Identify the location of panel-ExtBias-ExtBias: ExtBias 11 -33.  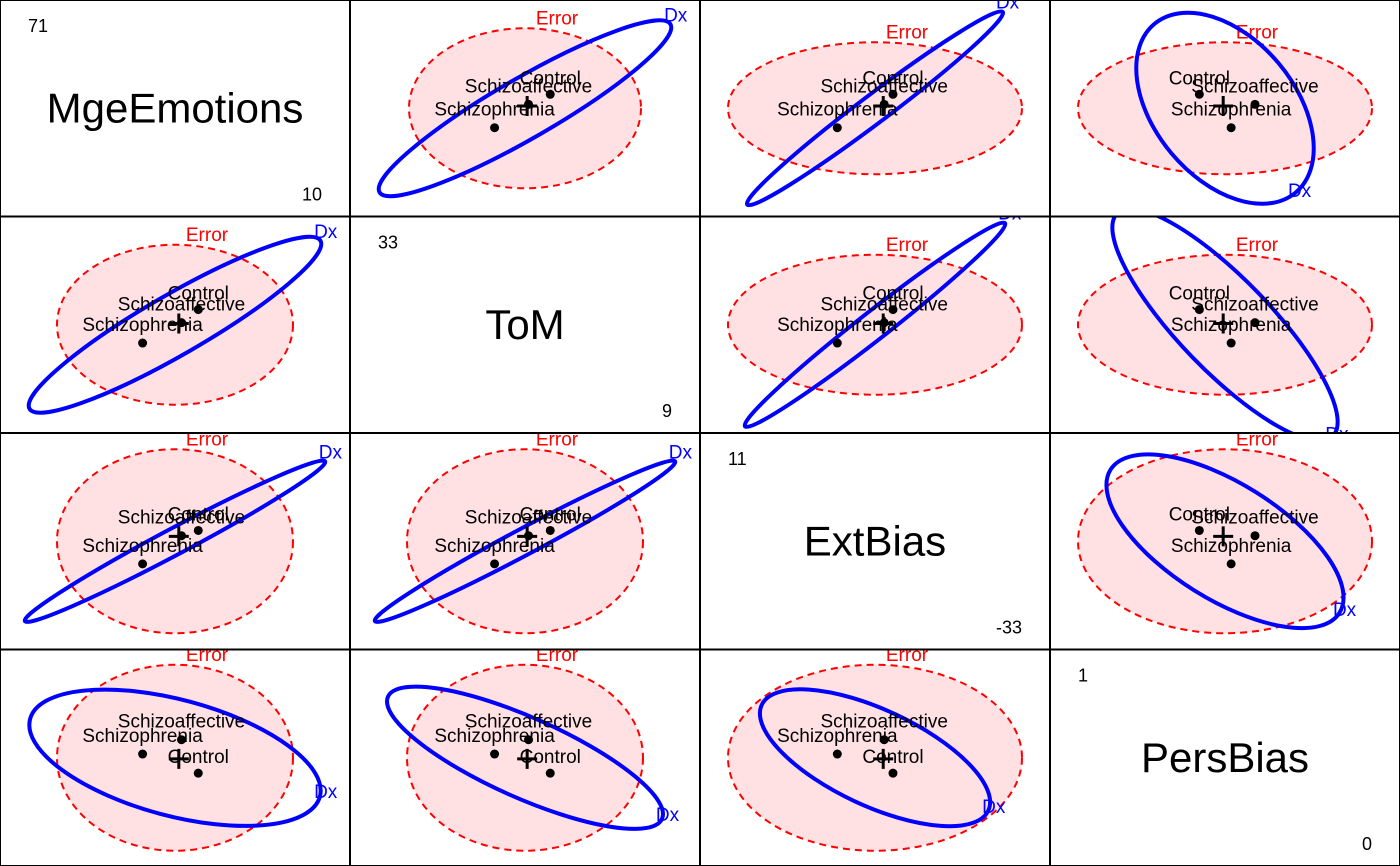
(875, 543).